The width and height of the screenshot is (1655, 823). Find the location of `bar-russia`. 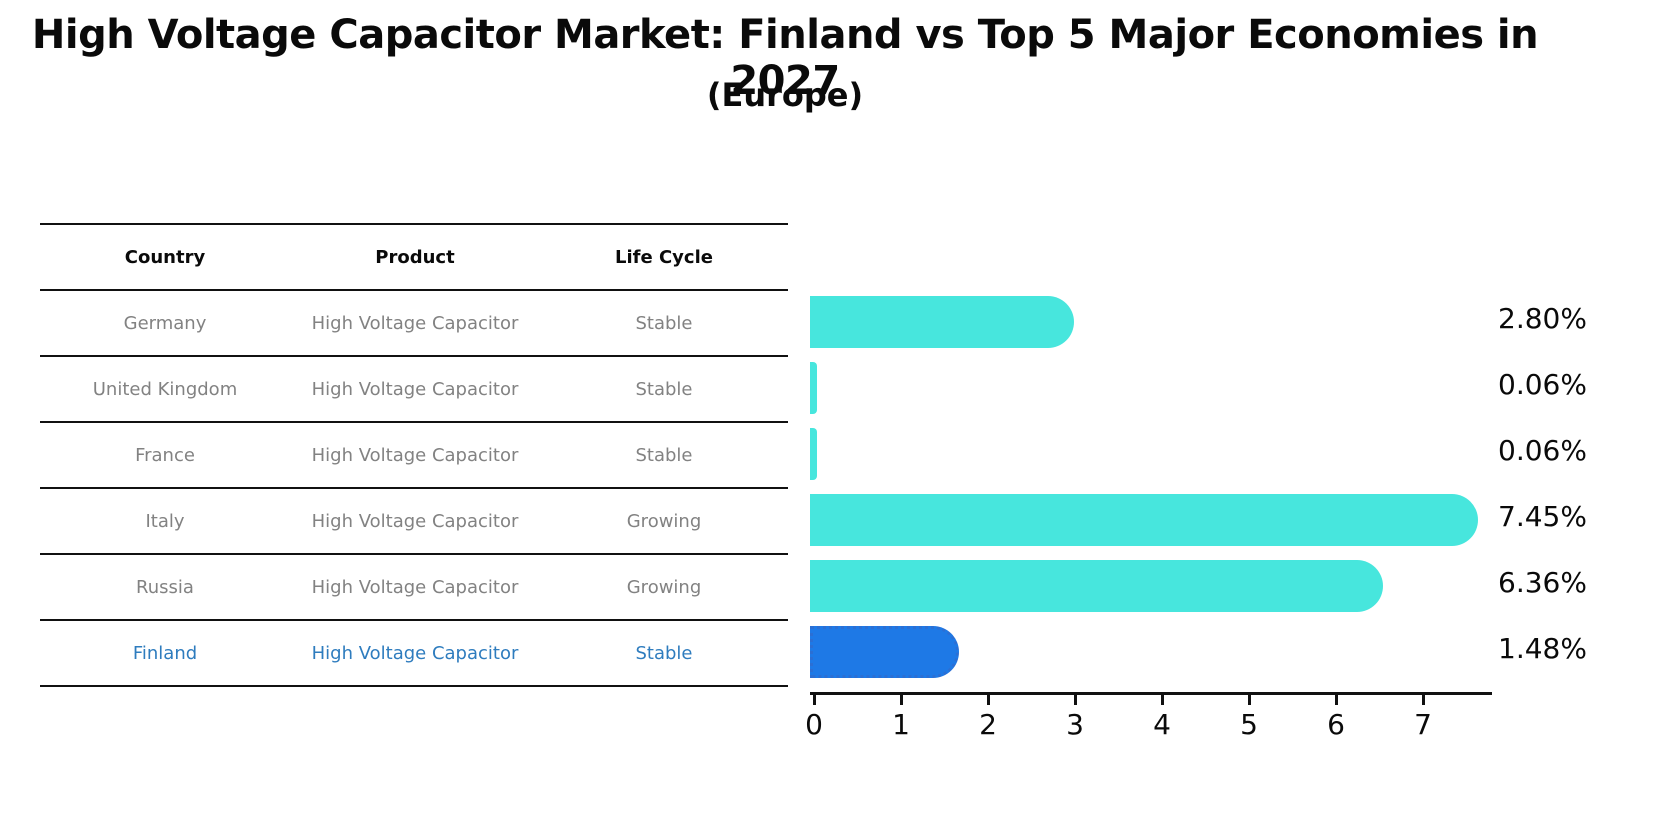

bar-russia is located at coordinates (1096, 586).